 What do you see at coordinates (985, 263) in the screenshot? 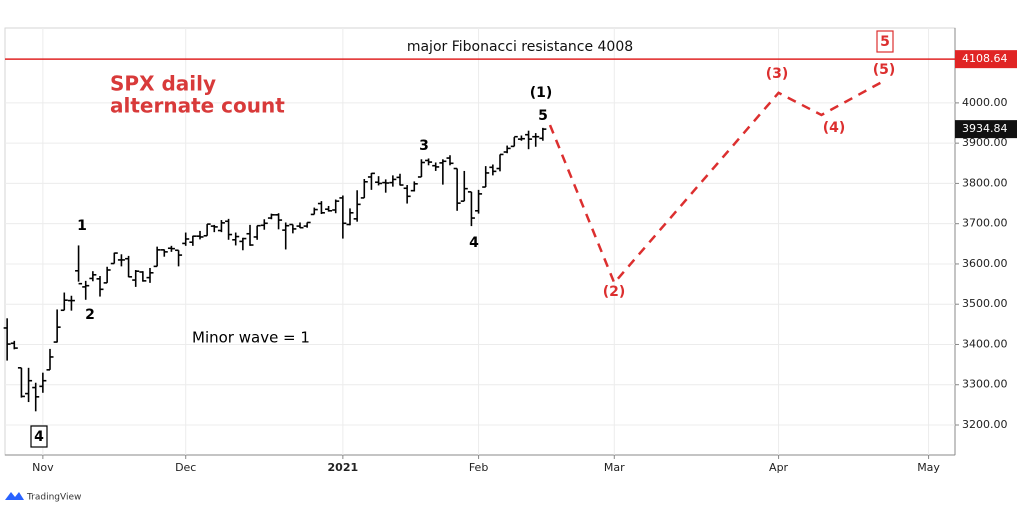
I see `y-tick-label: 3600.00` at bounding box center [985, 263].